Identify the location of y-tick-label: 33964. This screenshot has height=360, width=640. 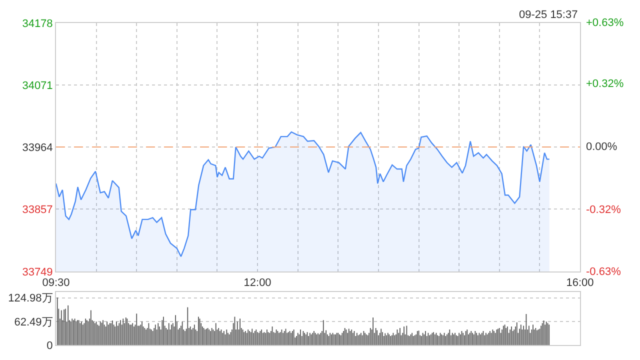
(37, 148).